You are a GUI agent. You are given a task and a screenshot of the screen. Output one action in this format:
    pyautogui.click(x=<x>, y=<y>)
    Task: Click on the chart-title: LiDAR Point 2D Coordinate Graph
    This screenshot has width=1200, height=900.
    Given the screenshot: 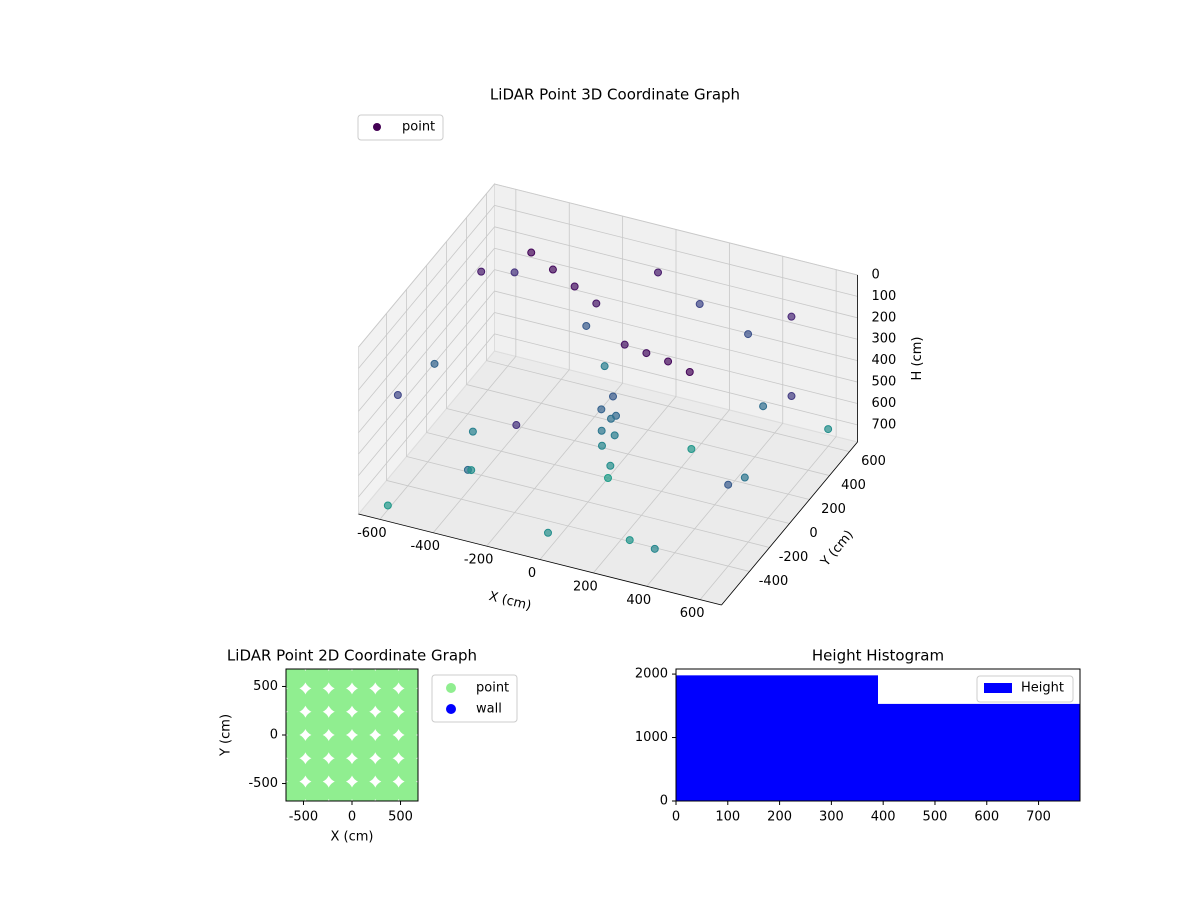 What is the action you would take?
    pyautogui.click(x=352, y=656)
    